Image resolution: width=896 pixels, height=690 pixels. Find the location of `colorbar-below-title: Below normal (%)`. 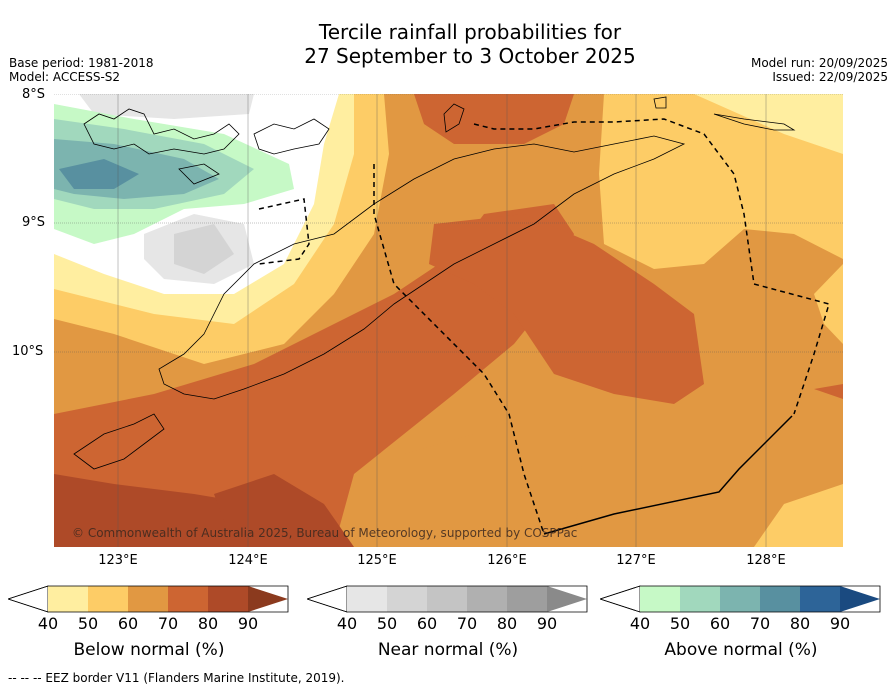

colorbar-below-title: Below normal (%) is located at coordinates (149, 650).